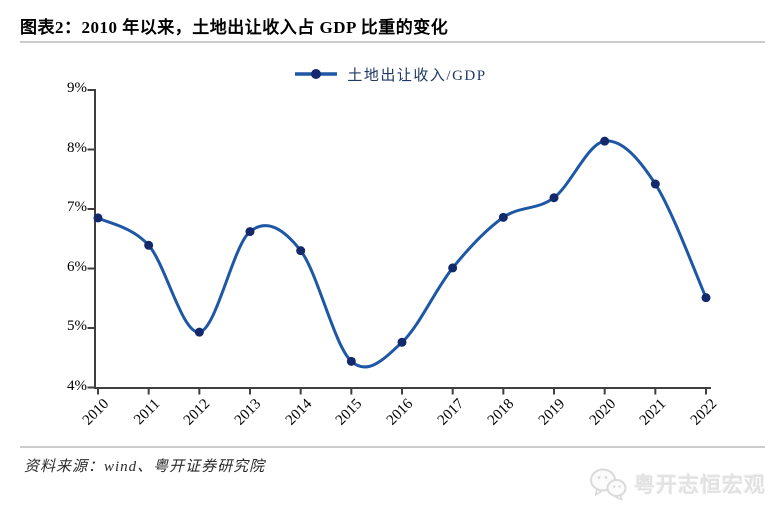 The image size is (780, 521). I want to click on watermark: 粤开志恒宏观, so click(677, 484).